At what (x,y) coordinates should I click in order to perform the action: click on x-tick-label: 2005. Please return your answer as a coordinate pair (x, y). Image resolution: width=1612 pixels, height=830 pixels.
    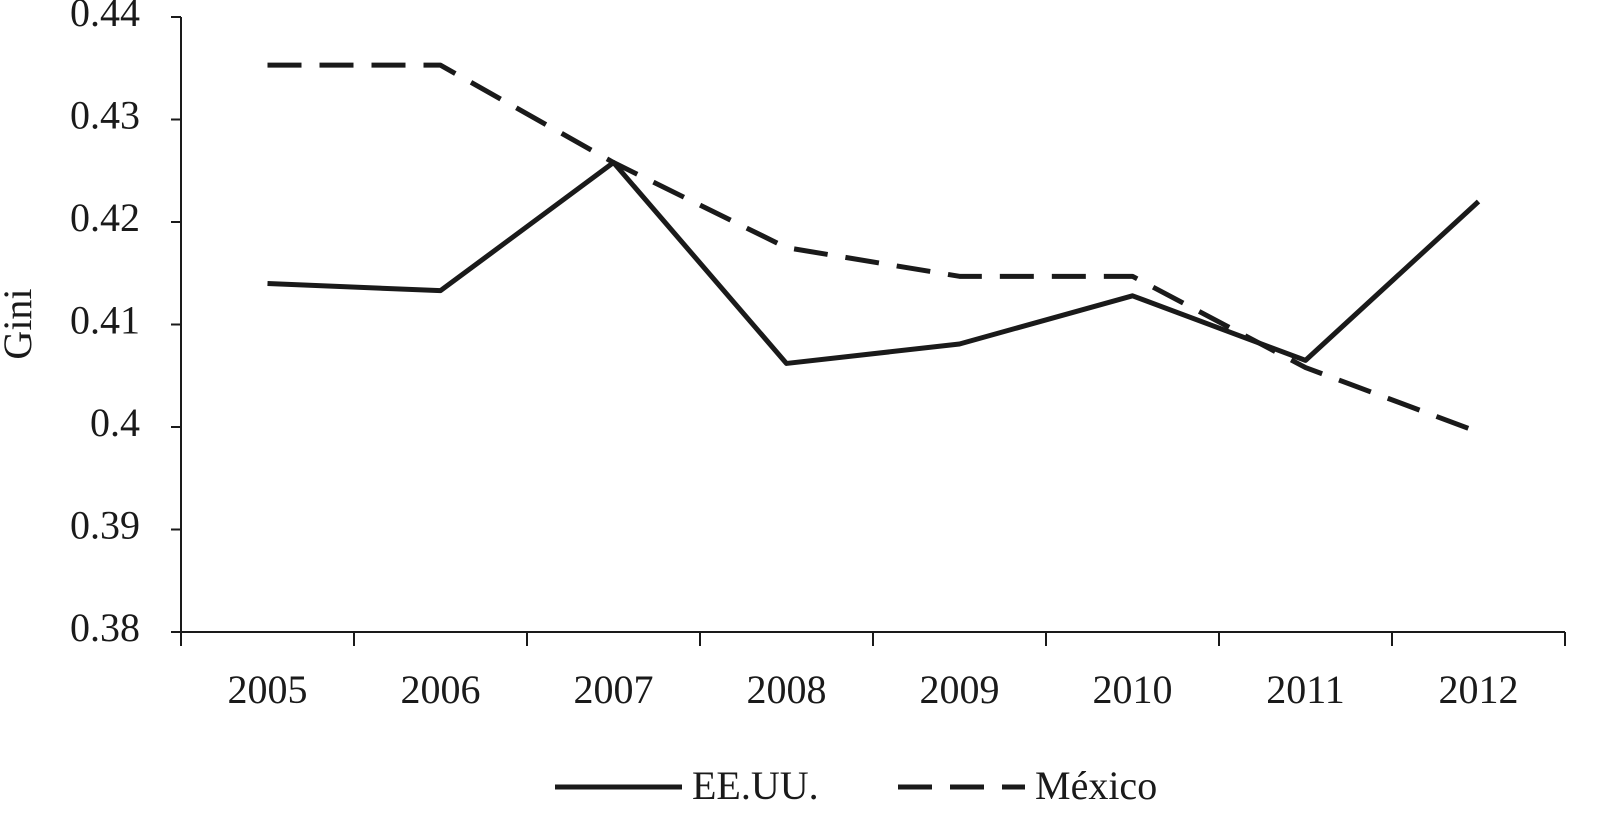
    Looking at the image, I should click on (268, 689).